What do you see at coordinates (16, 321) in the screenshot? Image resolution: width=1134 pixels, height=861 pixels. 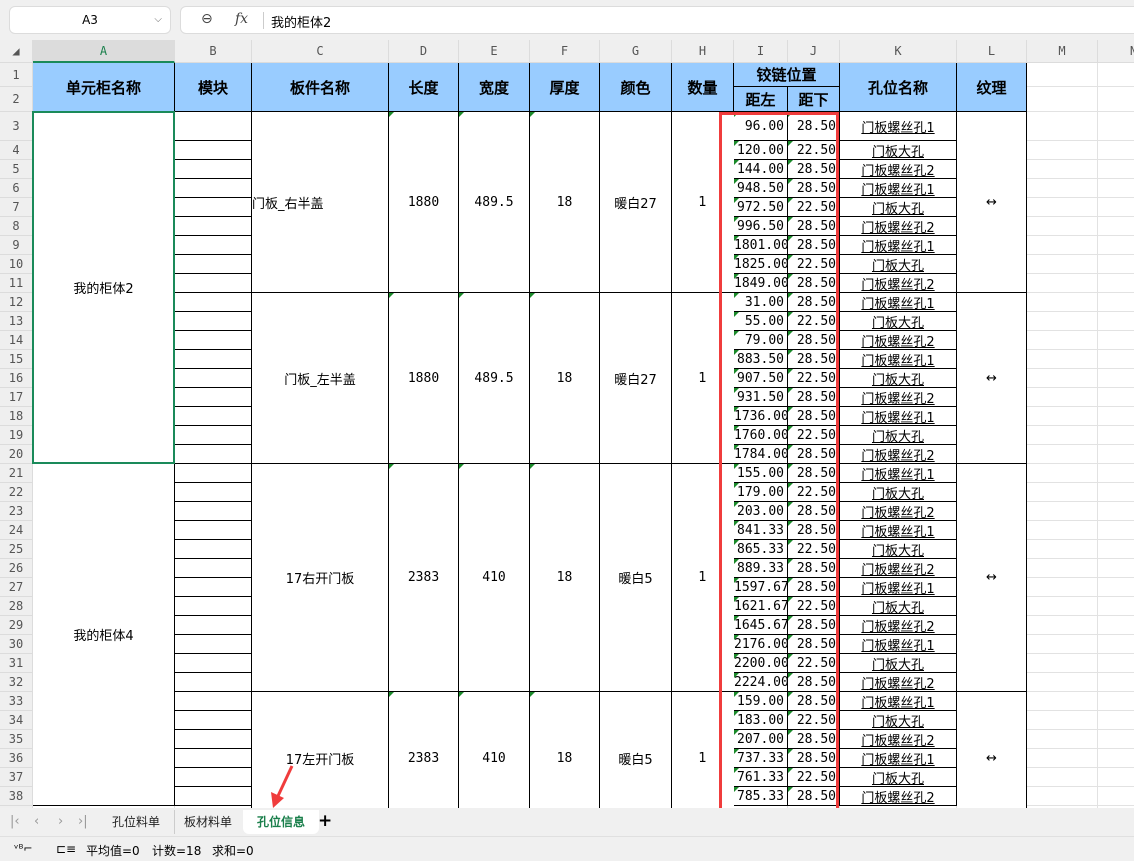 I see `row-header-13: 13` at bounding box center [16, 321].